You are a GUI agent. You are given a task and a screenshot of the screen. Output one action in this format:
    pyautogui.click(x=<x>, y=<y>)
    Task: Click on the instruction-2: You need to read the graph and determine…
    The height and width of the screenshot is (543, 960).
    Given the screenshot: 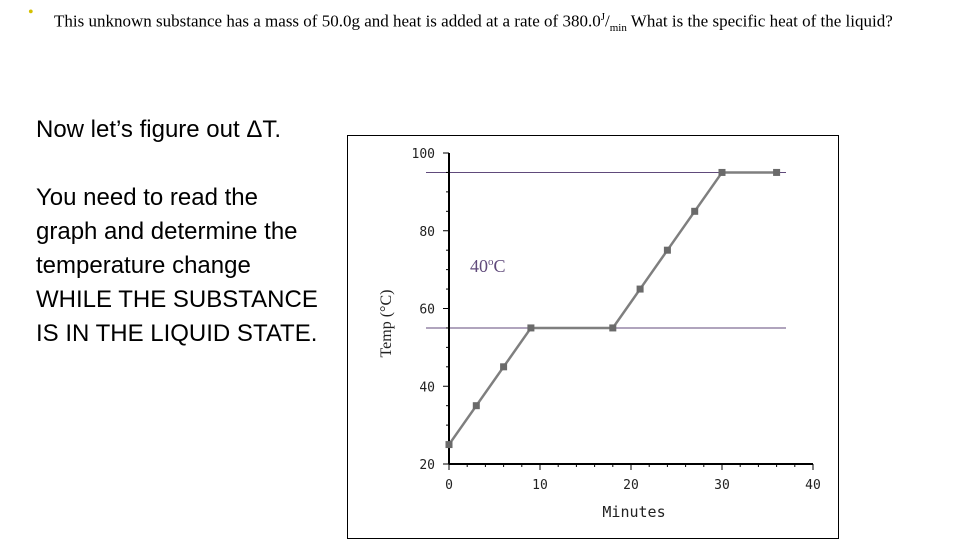 What is the action you would take?
    pyautogui.click(x=177, y=265)
    